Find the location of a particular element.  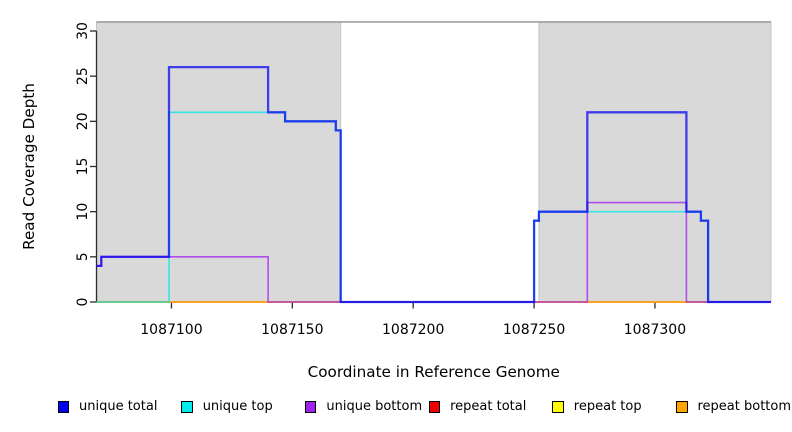

y-tick-label: 20 is located at coordinates (83, 121).